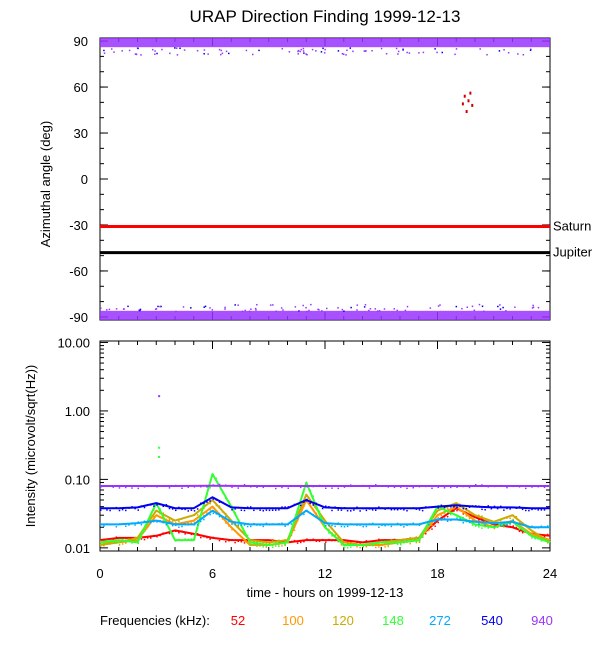  I want to click on series-52-line, so click(325, 525).